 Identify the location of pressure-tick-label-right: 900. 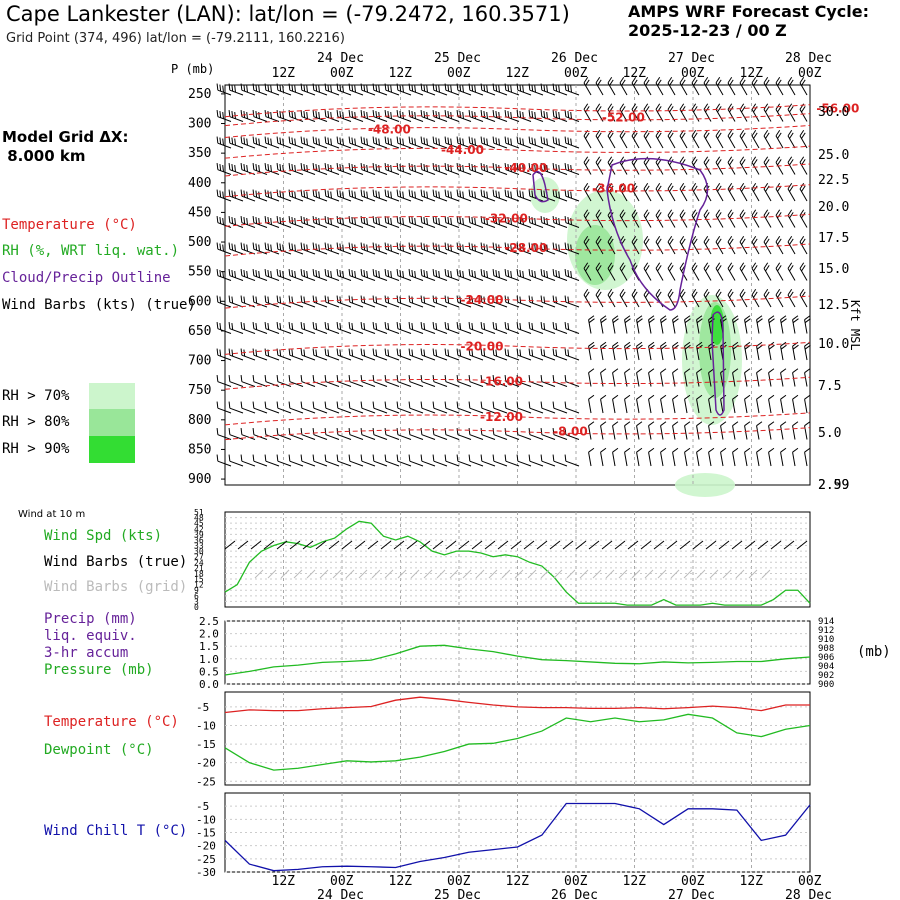
(826, 685).